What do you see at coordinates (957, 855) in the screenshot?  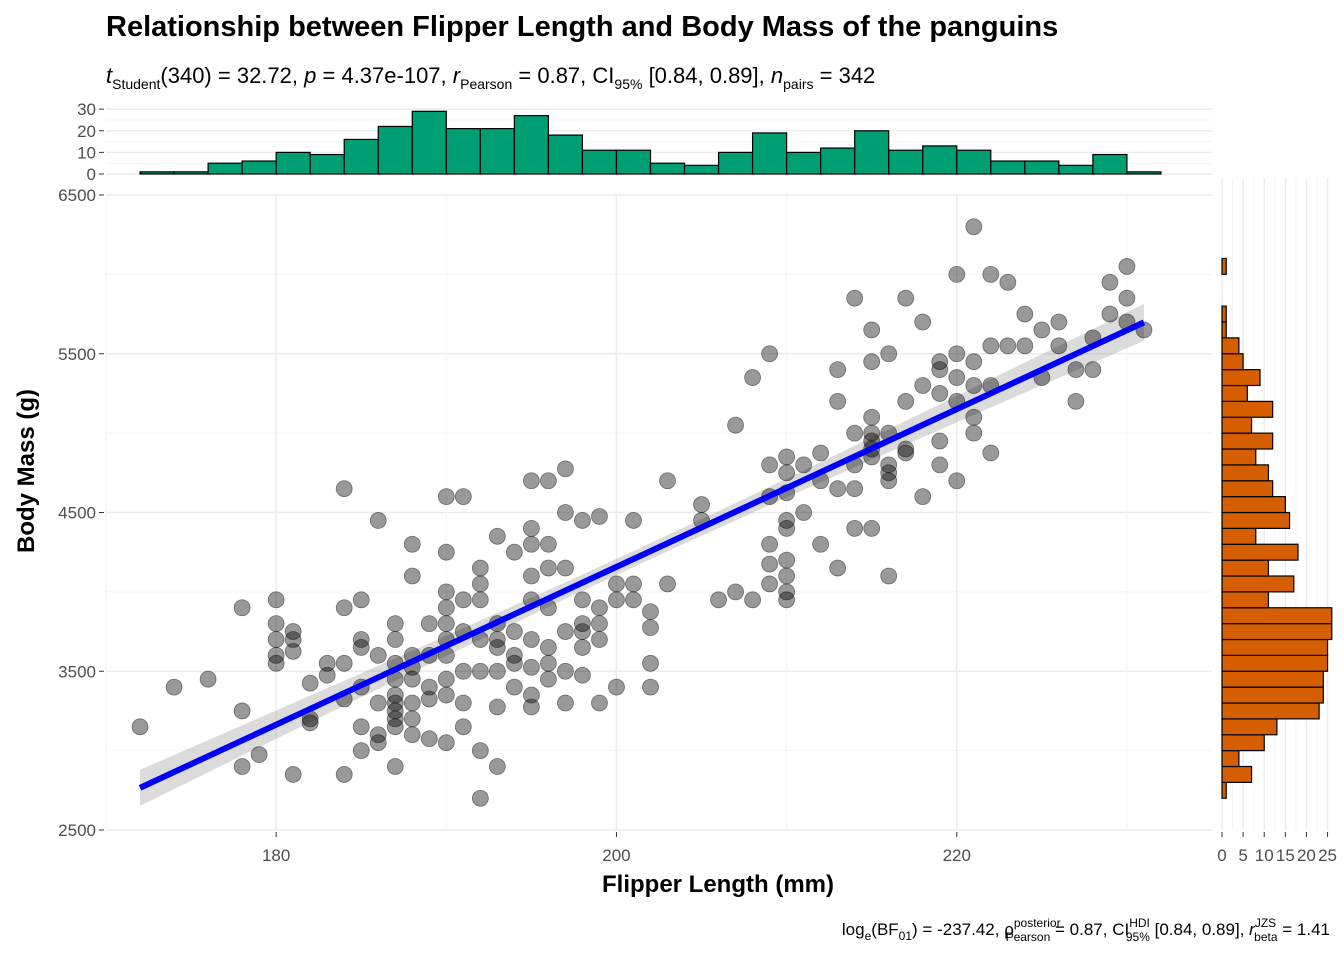 I see `x-tick-label: 220` at bounding box center [957, 855].